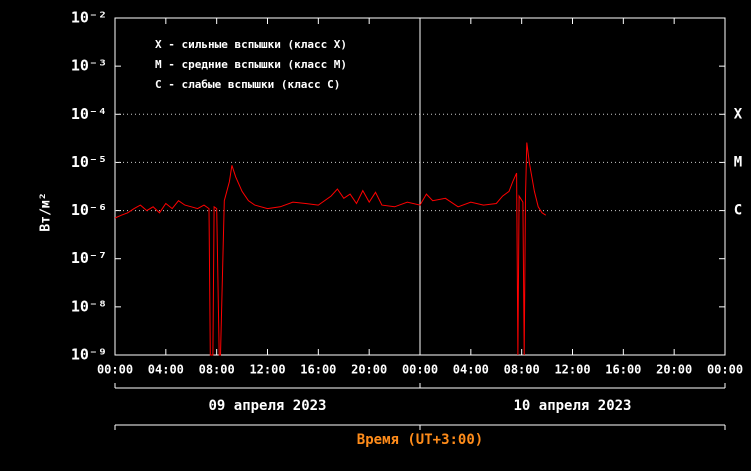  I want to click on class-level-label: M, so click(738, 162).